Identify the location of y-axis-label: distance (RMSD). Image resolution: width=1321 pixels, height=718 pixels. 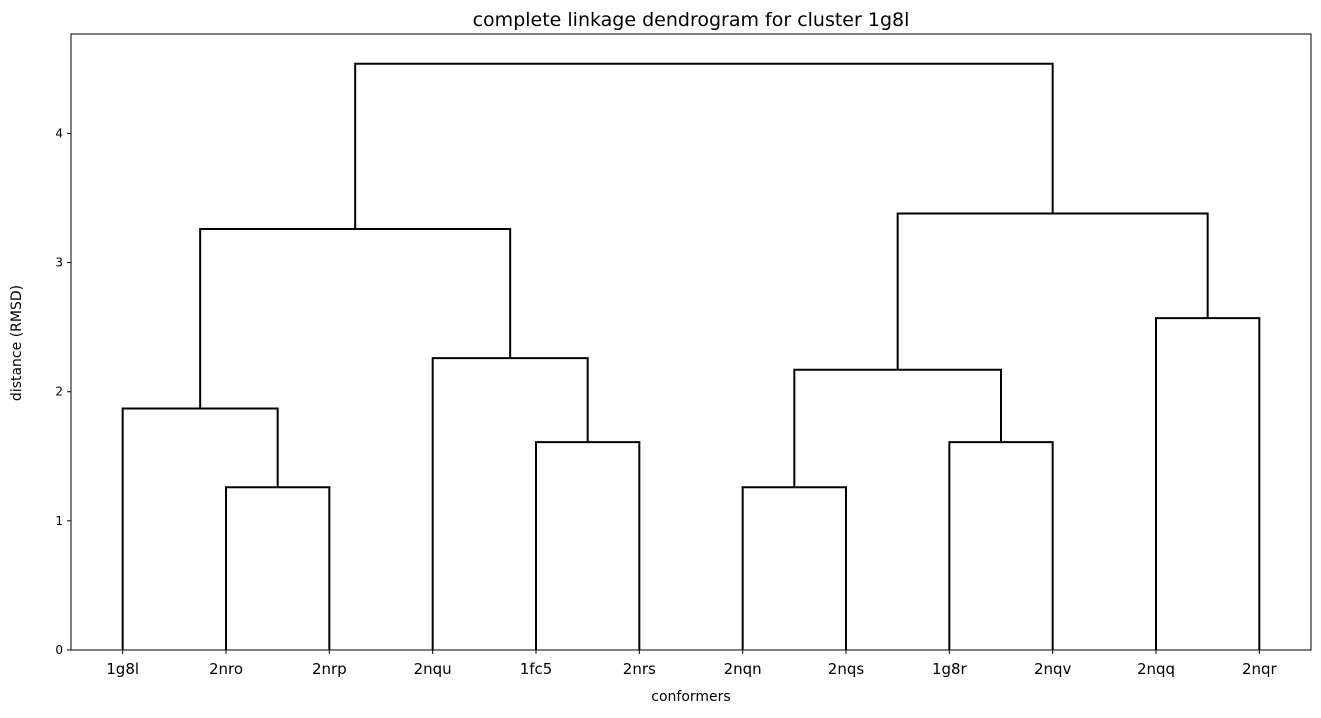
(17, 343).